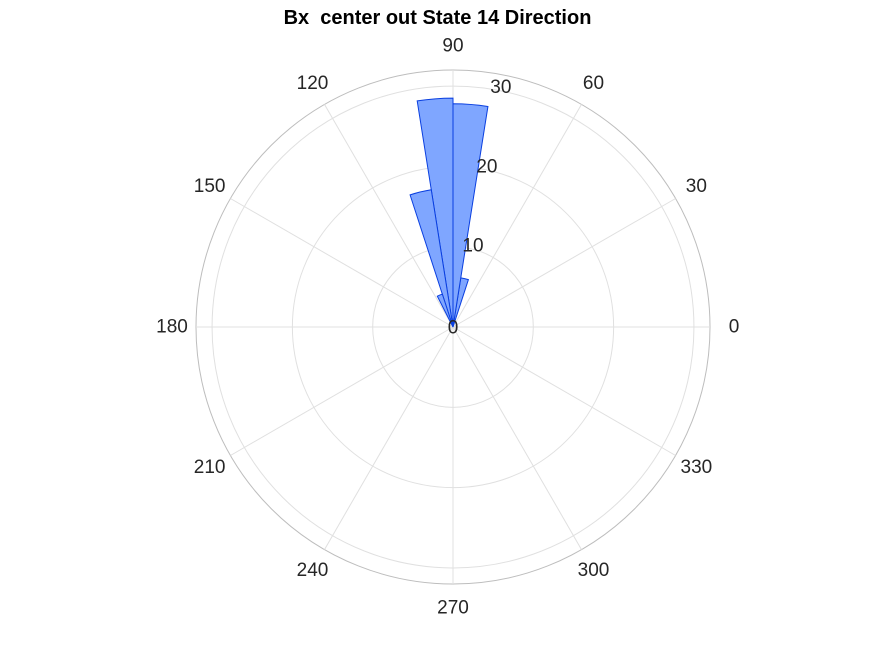  Describe the element at coordinates (594, 570) in the screenshot. I see `theta-tick-label: 300` at that location.